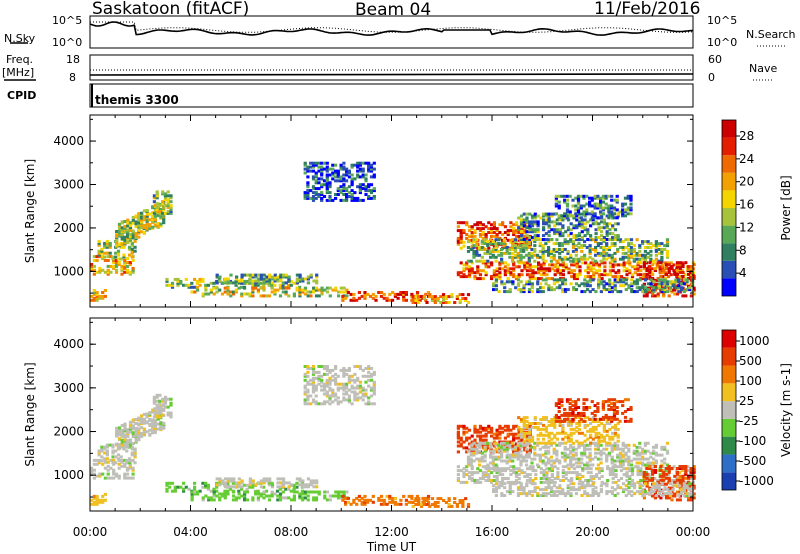 The image size is (800, 554). I want to click on colorbar-tick-label: -25, so click(749, 421).